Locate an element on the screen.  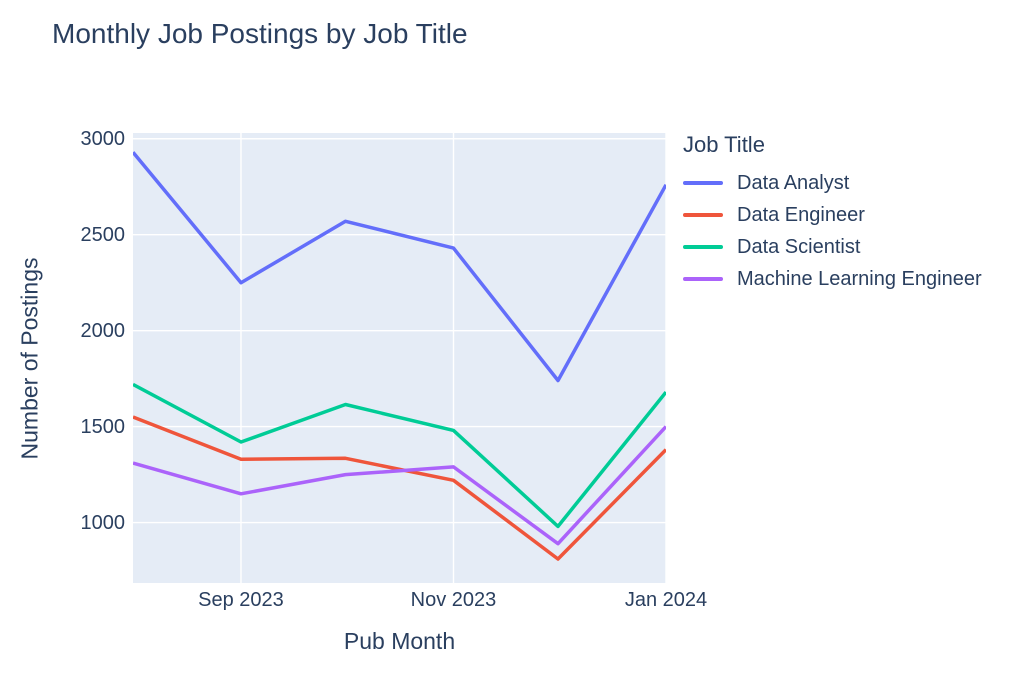
chart-title: Monthly Job Postings by Job Title is located at coordinates (260, 33).